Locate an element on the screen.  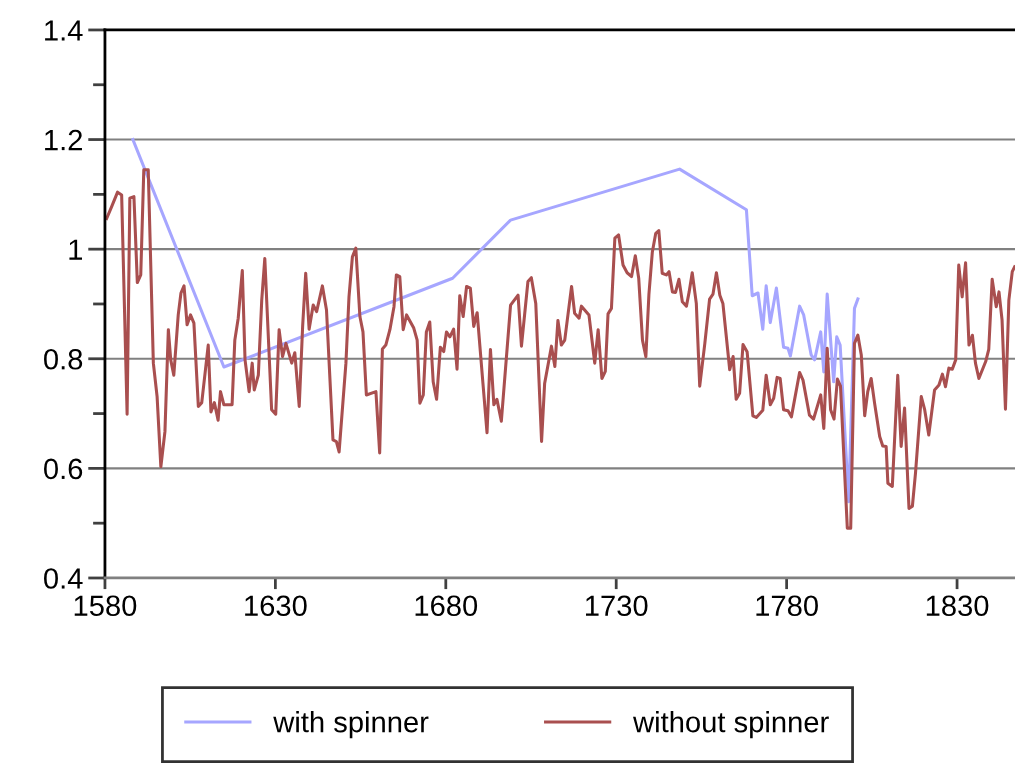
x-tick-label: 1780 is located at coordinates (787, 606).